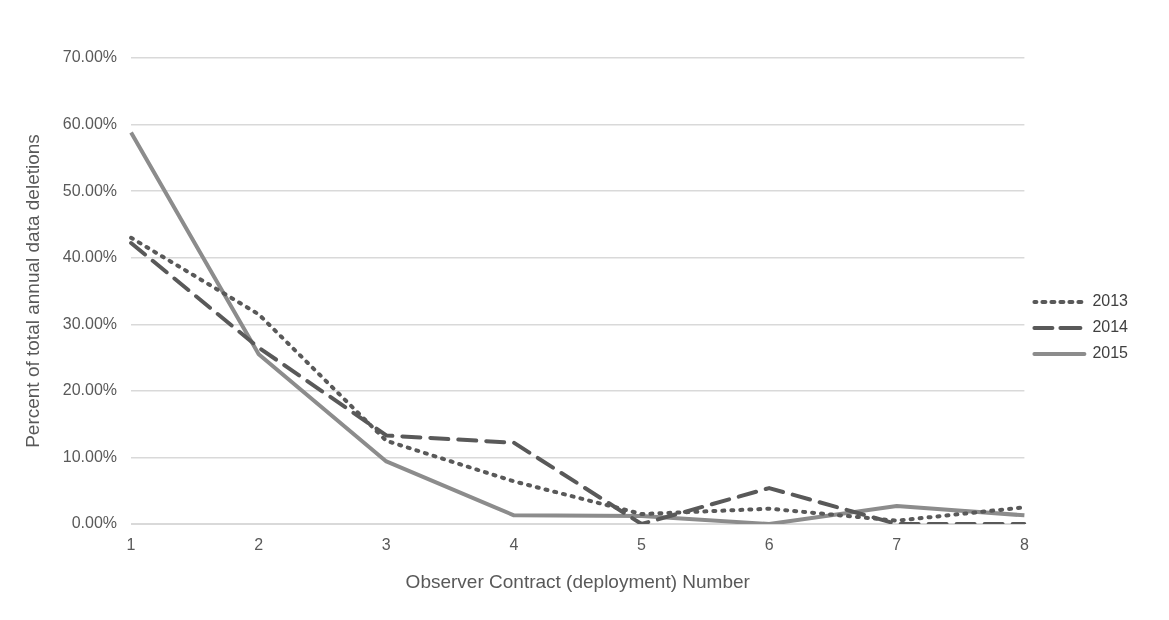  I want to click on x-tick-label: 6, so click(769, 545).